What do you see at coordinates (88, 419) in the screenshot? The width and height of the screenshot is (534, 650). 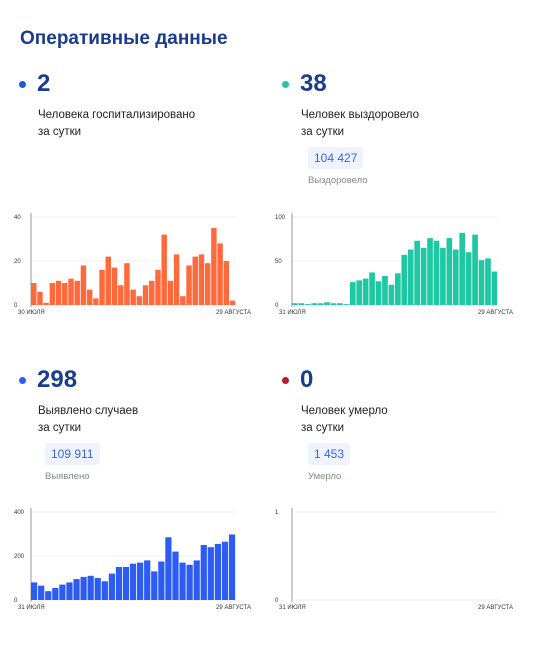 I see `detected-description: Выявлено случаев за сутки` at bounding box center [88, 419].